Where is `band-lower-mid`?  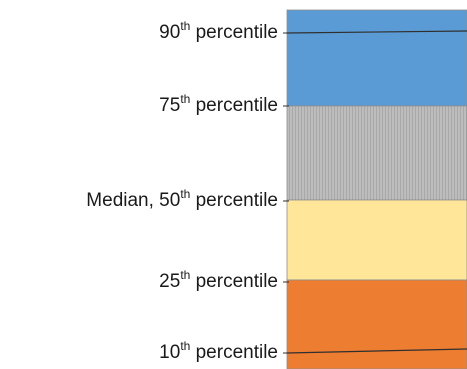
band-lower-mid is located at coordinates (376, 240).